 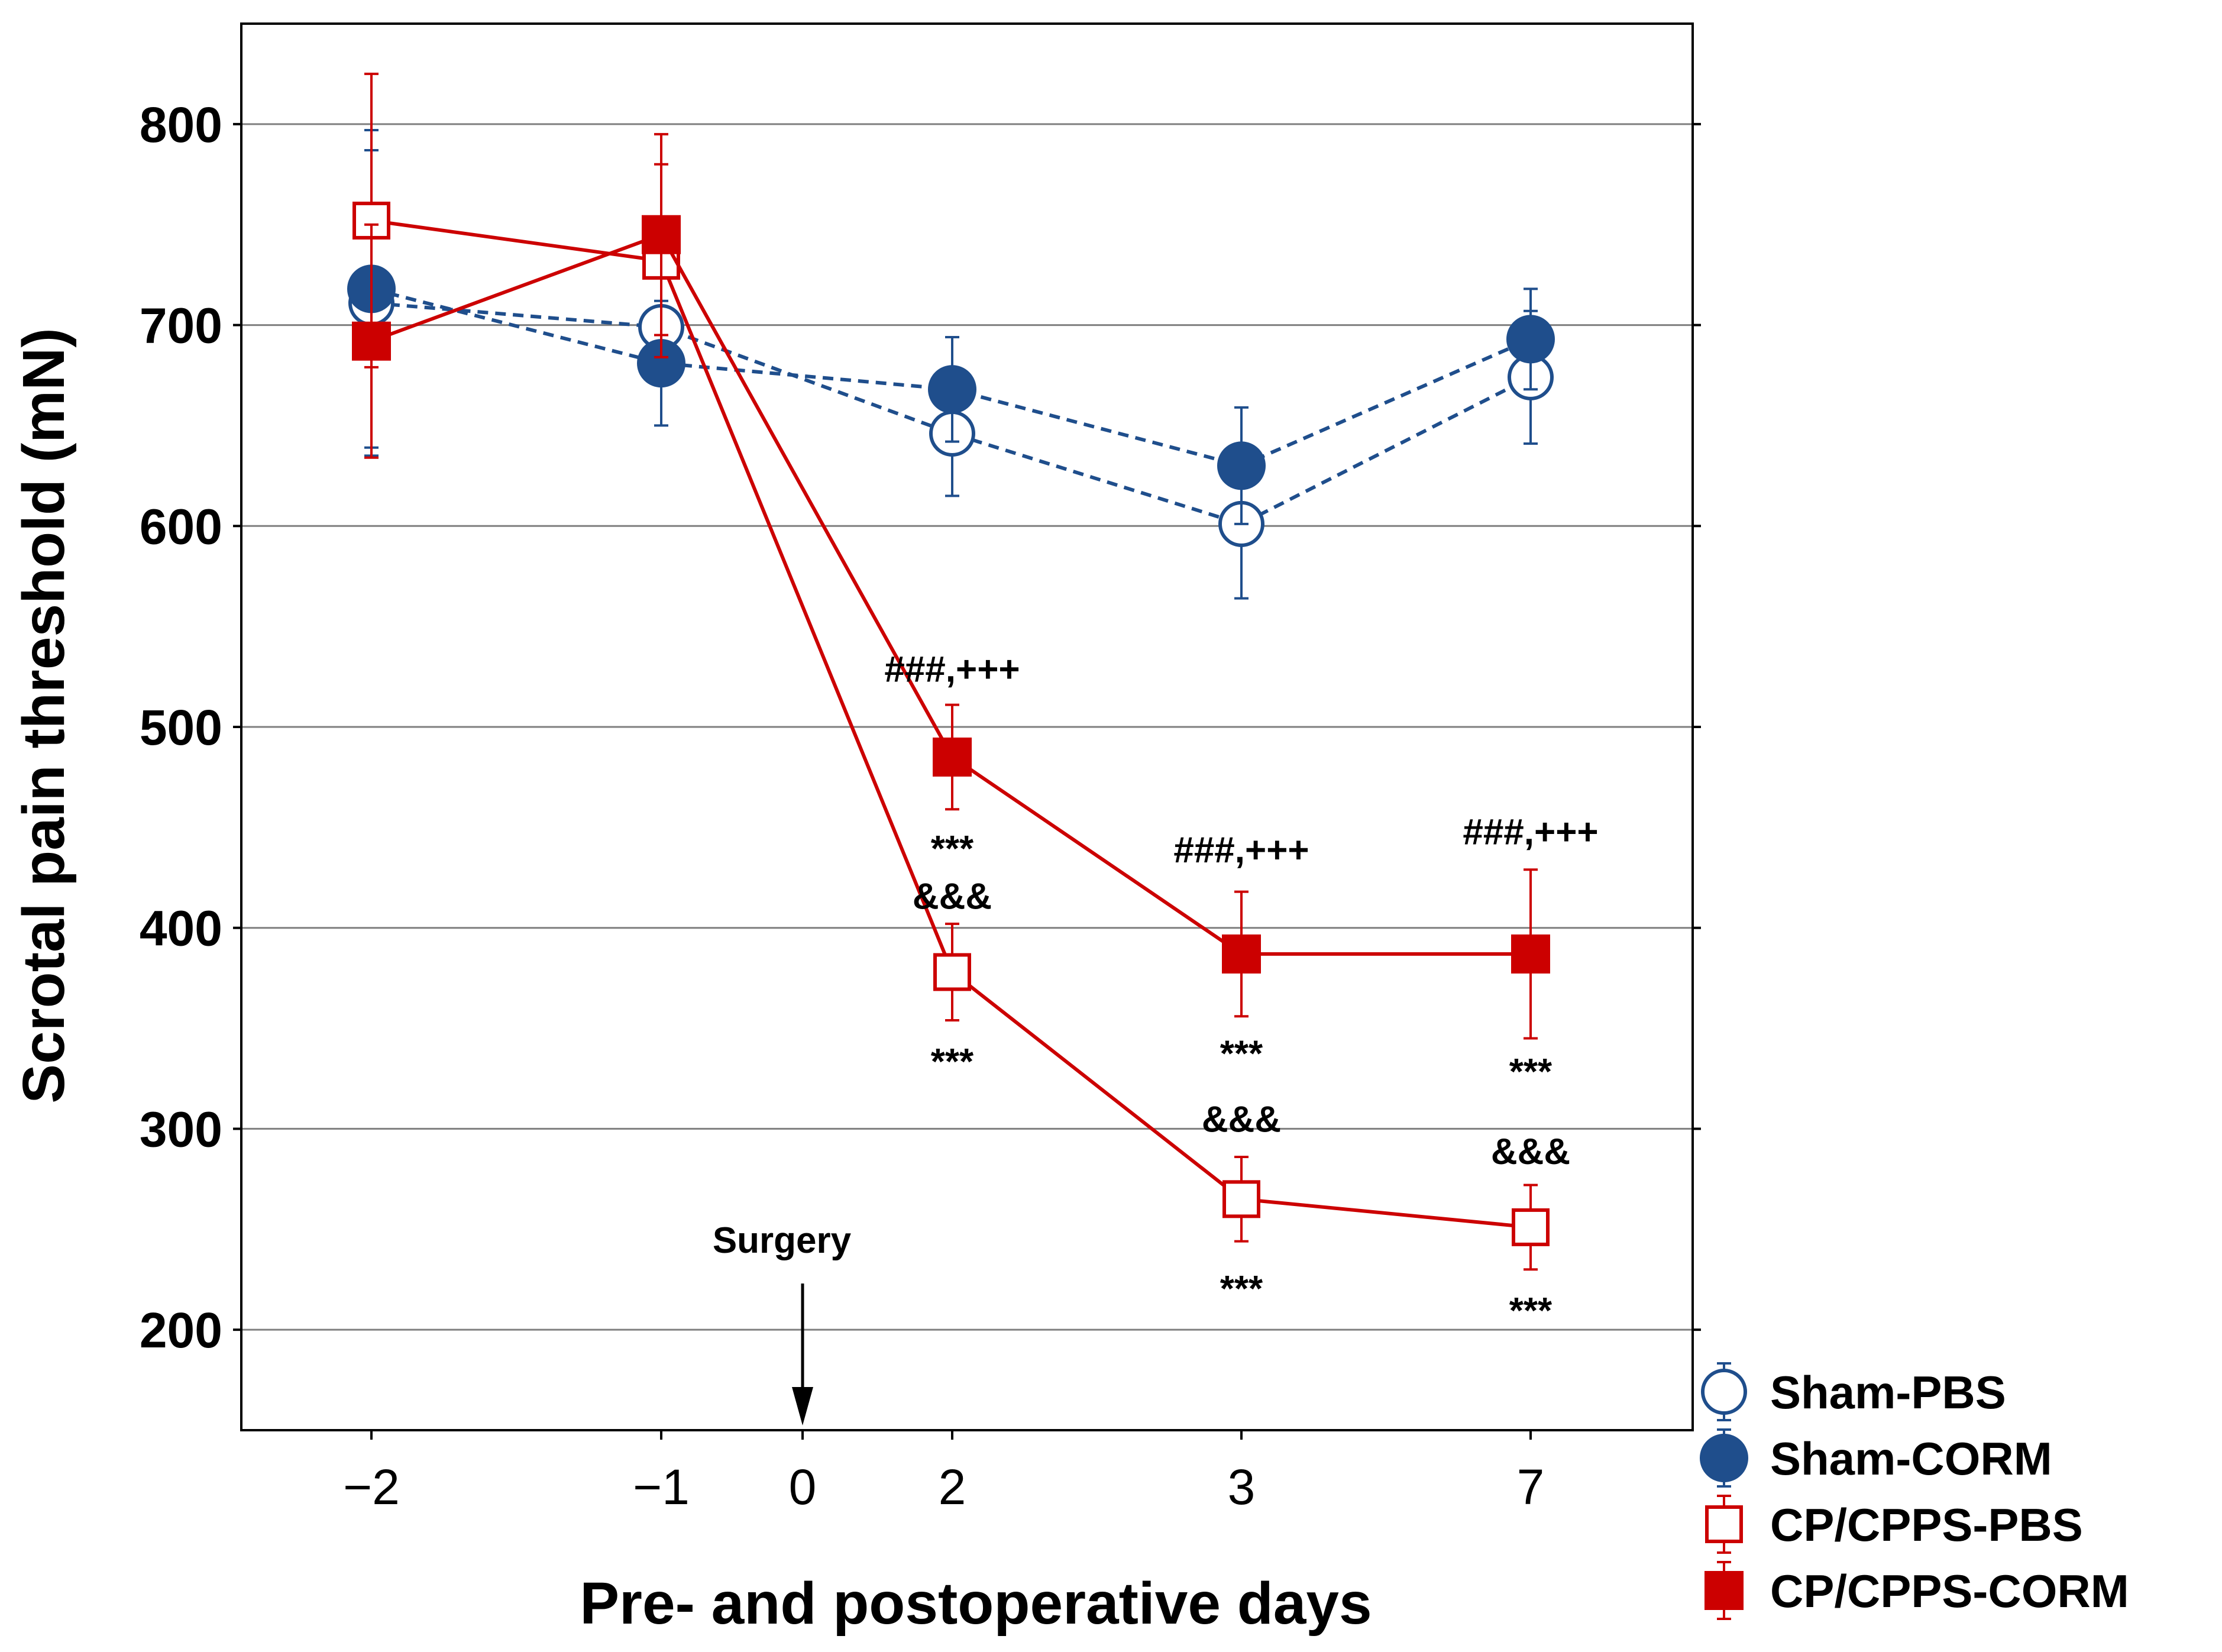 I want to click on legend-item: CP/CPPS-PBS, so click(x=1894, y=1524).